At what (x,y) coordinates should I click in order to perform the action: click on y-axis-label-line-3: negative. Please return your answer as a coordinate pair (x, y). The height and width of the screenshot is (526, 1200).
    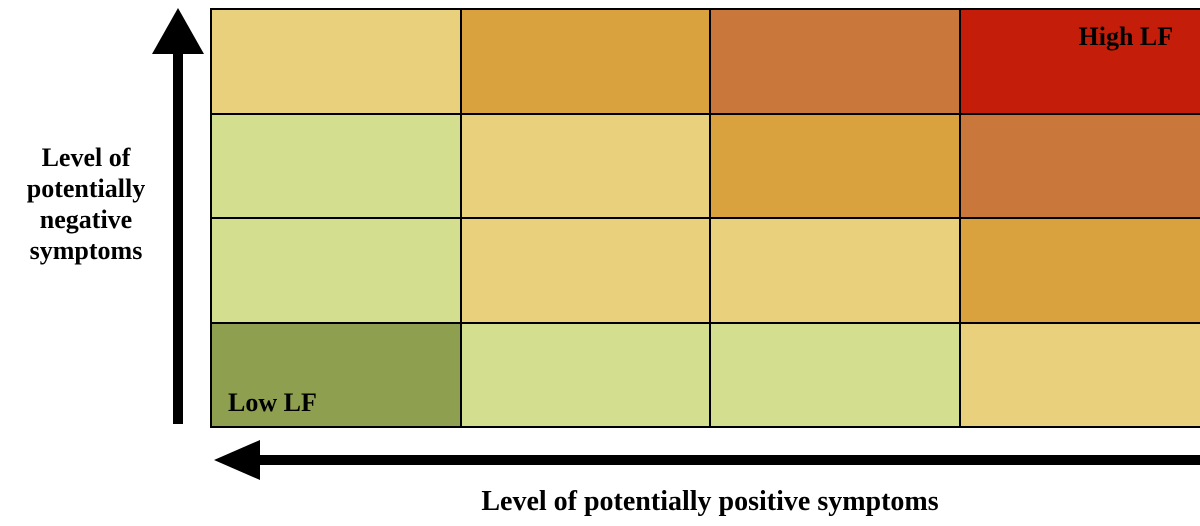
    Looking at the image, I should click on (86, 219).